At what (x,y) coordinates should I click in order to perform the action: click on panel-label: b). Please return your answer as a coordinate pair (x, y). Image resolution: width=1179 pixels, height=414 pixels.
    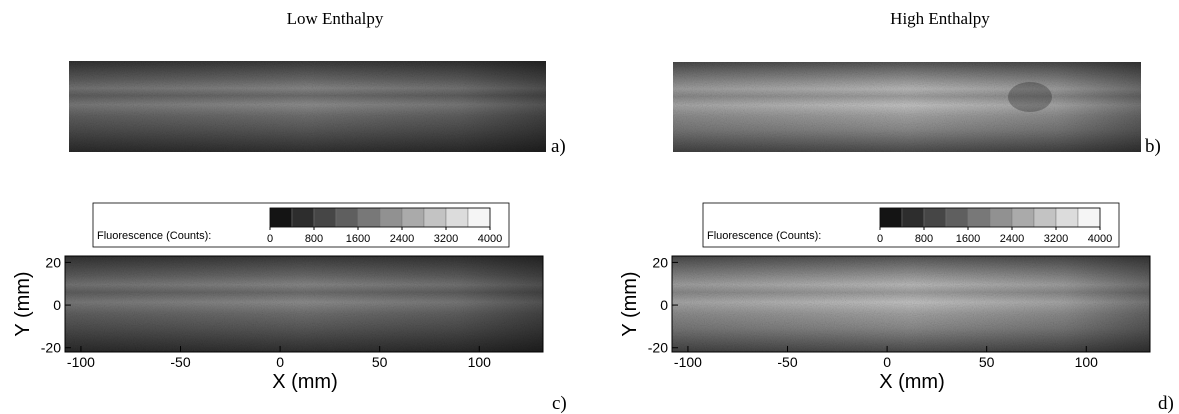
    Looking at the image, I should click on (1153, 146).